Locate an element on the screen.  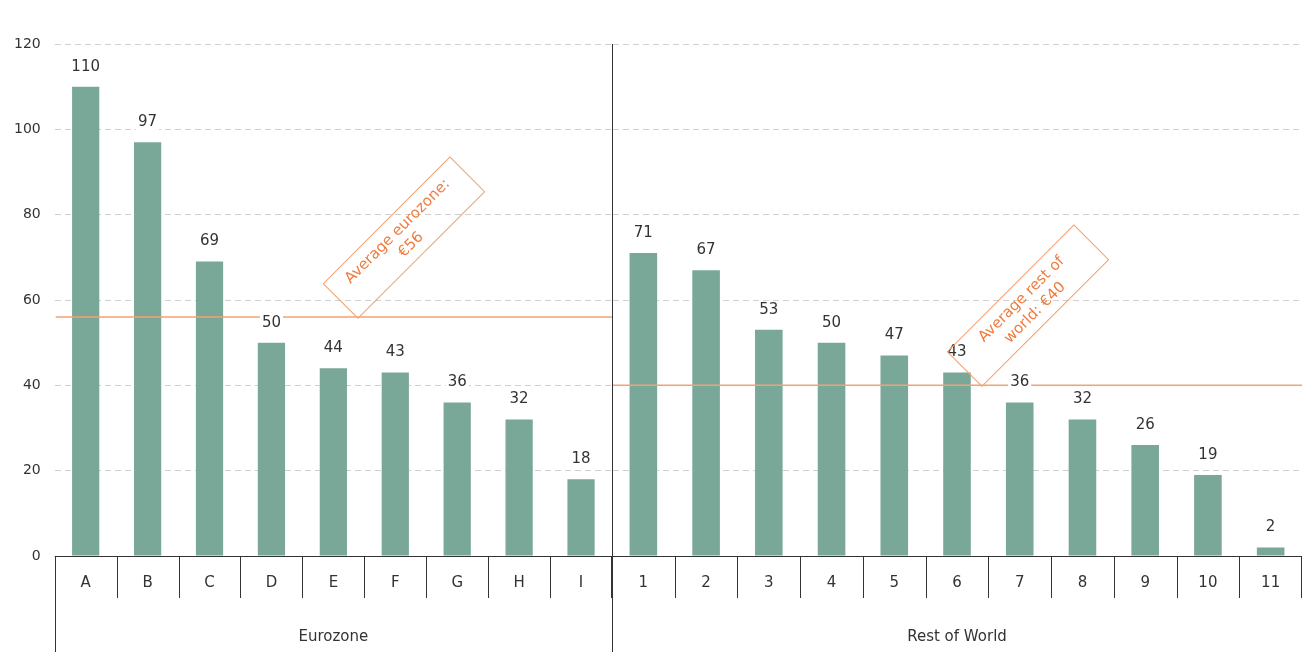
data-label: 2 is located at coordinates (1270, 526).